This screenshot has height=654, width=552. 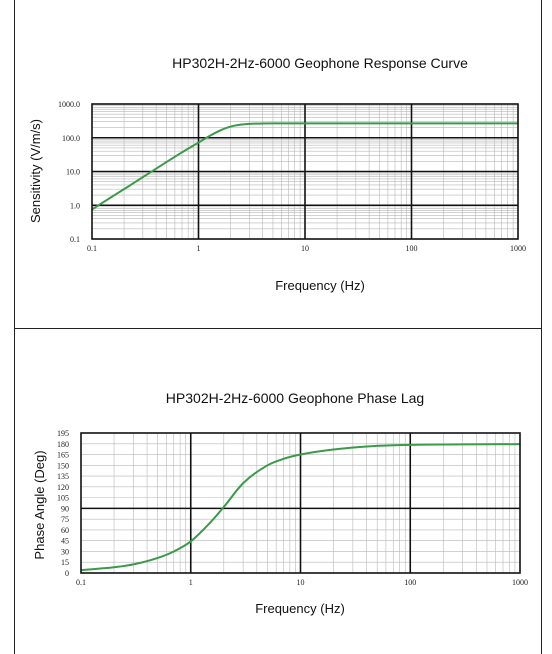 What do you see at coordinates (35, 171) in the screenshot?
I see `y-axis-title: Sensitivity (V/m/s)` at bounding box center [35, 171].